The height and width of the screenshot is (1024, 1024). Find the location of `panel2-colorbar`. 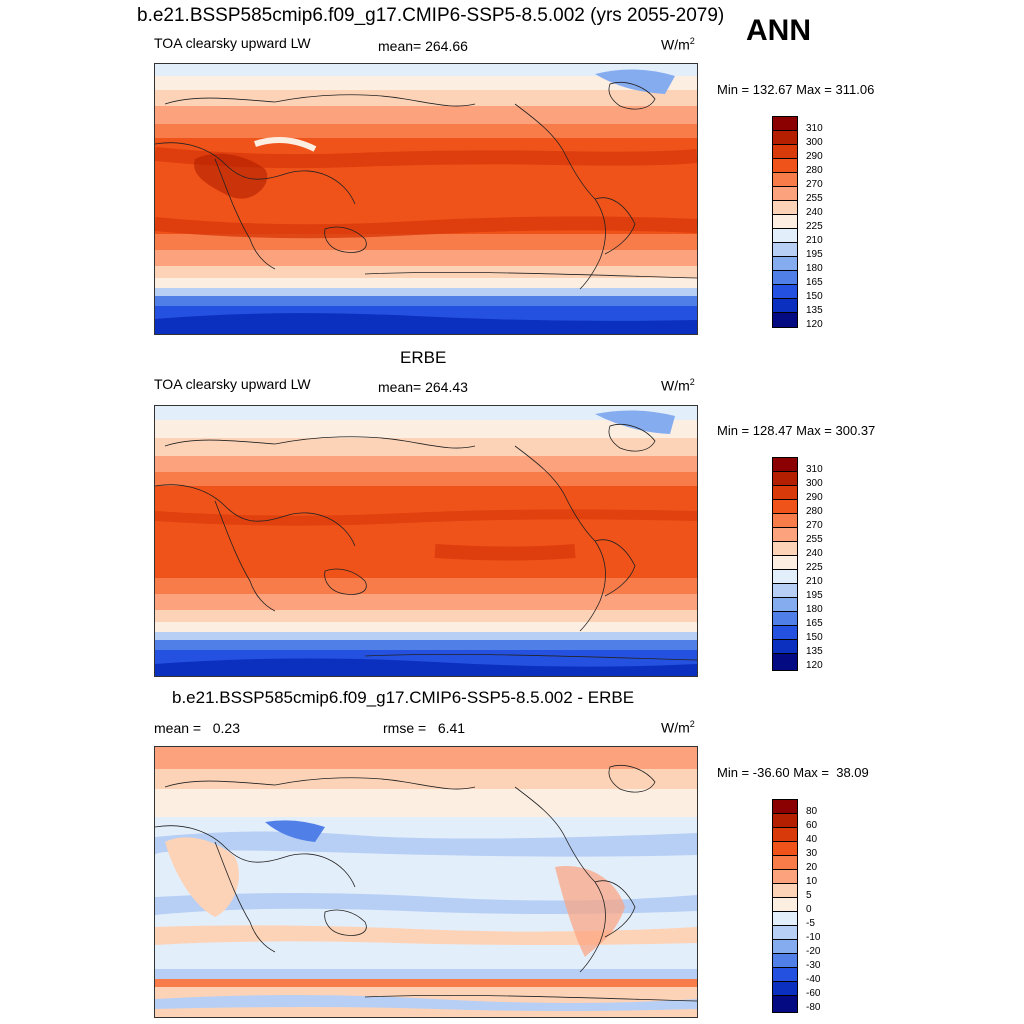

panel2-colorbar is located at coordinates (785, 564).